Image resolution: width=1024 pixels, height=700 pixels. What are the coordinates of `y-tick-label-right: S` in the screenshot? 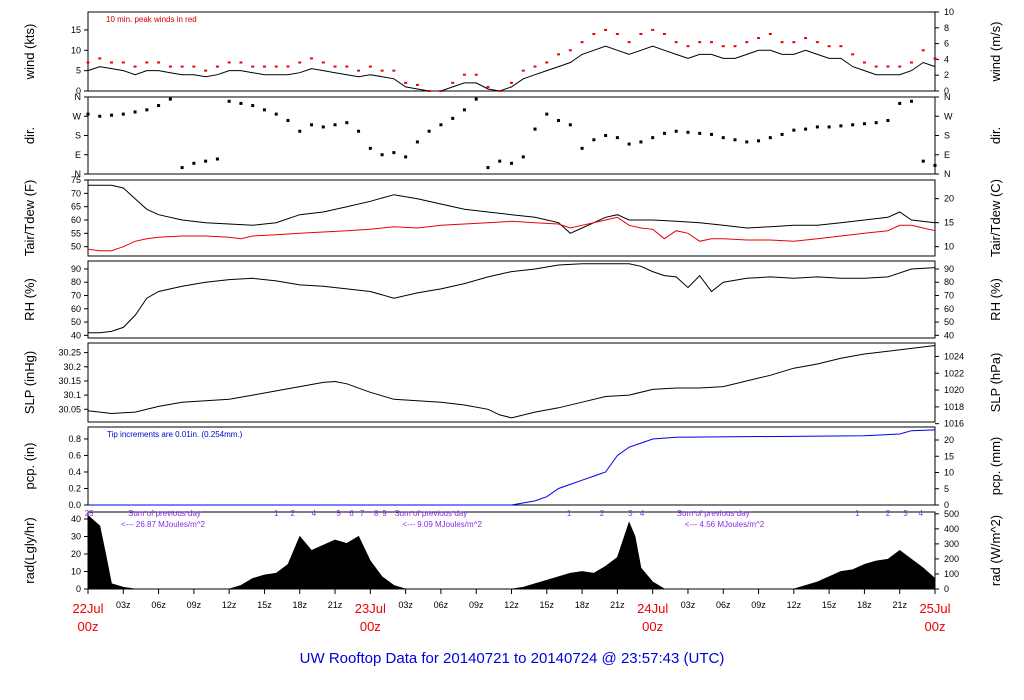 It's located at (947, 136).